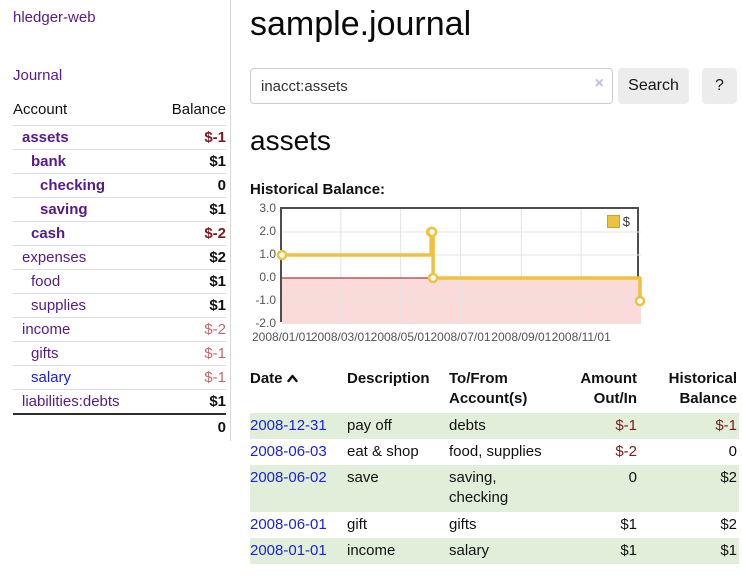 This screenshot has width=742, height=582. What do you see at coordinates (190, 257) in the screenshot?
I see `account-balance: $2` at bounding box center [190, 257].